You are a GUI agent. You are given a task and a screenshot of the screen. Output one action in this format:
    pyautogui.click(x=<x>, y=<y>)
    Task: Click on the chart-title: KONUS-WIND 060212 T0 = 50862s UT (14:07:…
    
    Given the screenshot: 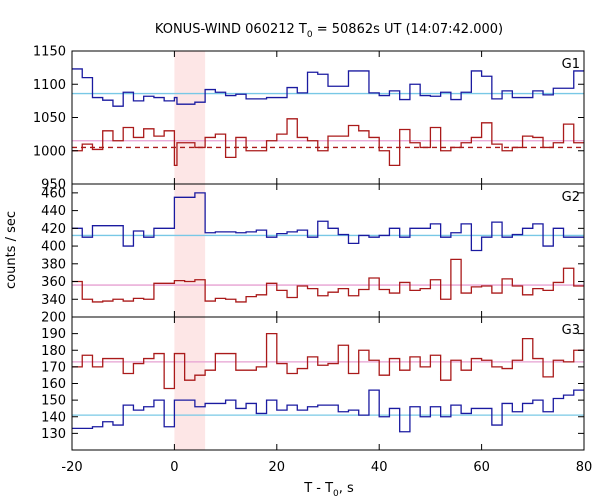 What is the action you would take?
    pyautogui.click(x=329, y=31)
    